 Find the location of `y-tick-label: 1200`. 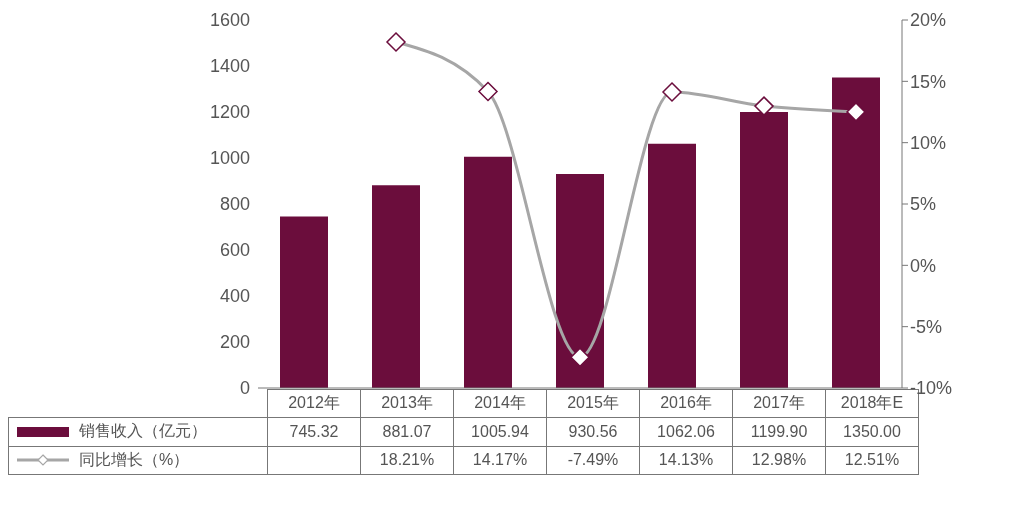

y-tick-label: 1200 is located at coordinates (229, 112).